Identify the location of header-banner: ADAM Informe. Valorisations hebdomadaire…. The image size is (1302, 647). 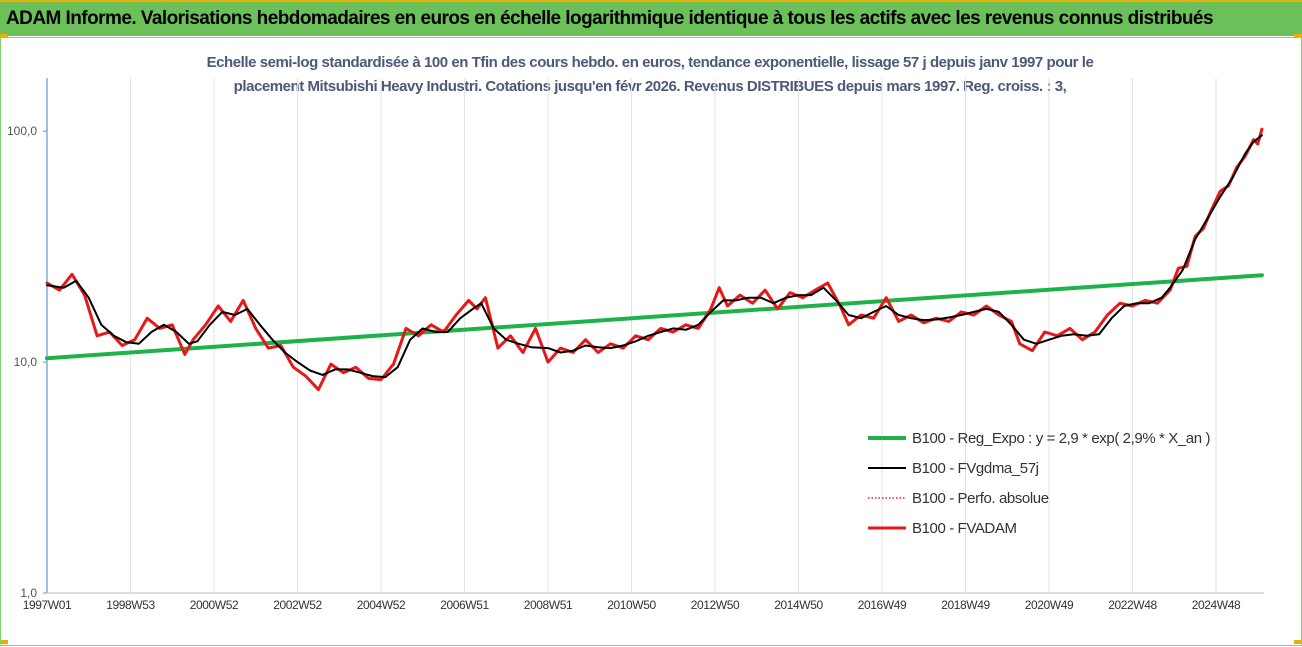
(651, 18).